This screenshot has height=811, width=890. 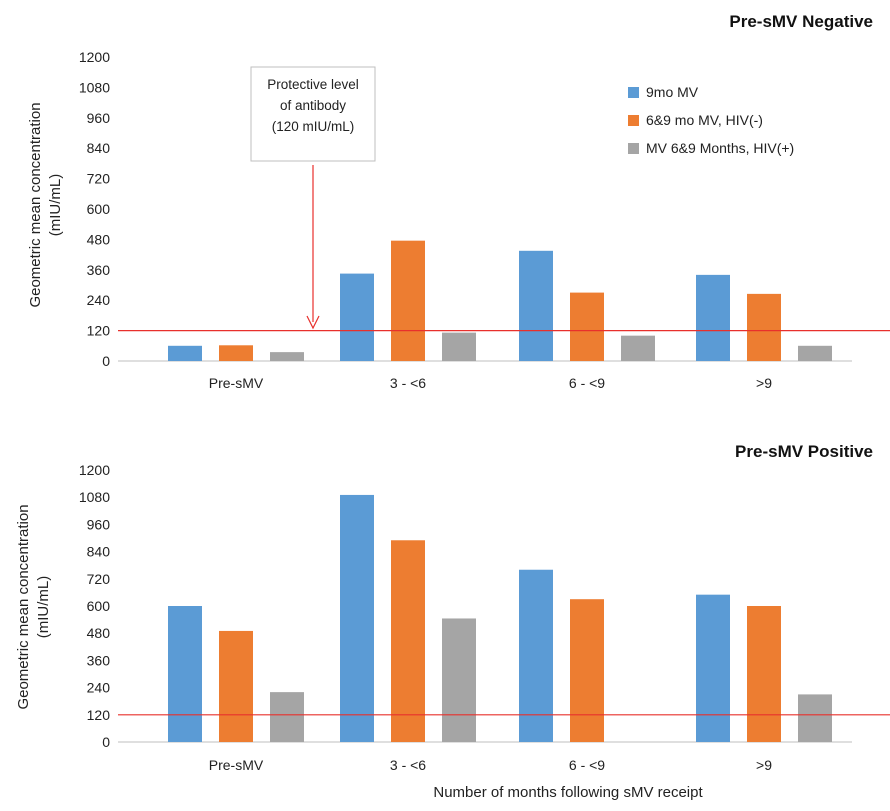 I want to click on annotation-text-line: Protective level, so click(x=313, y=84).